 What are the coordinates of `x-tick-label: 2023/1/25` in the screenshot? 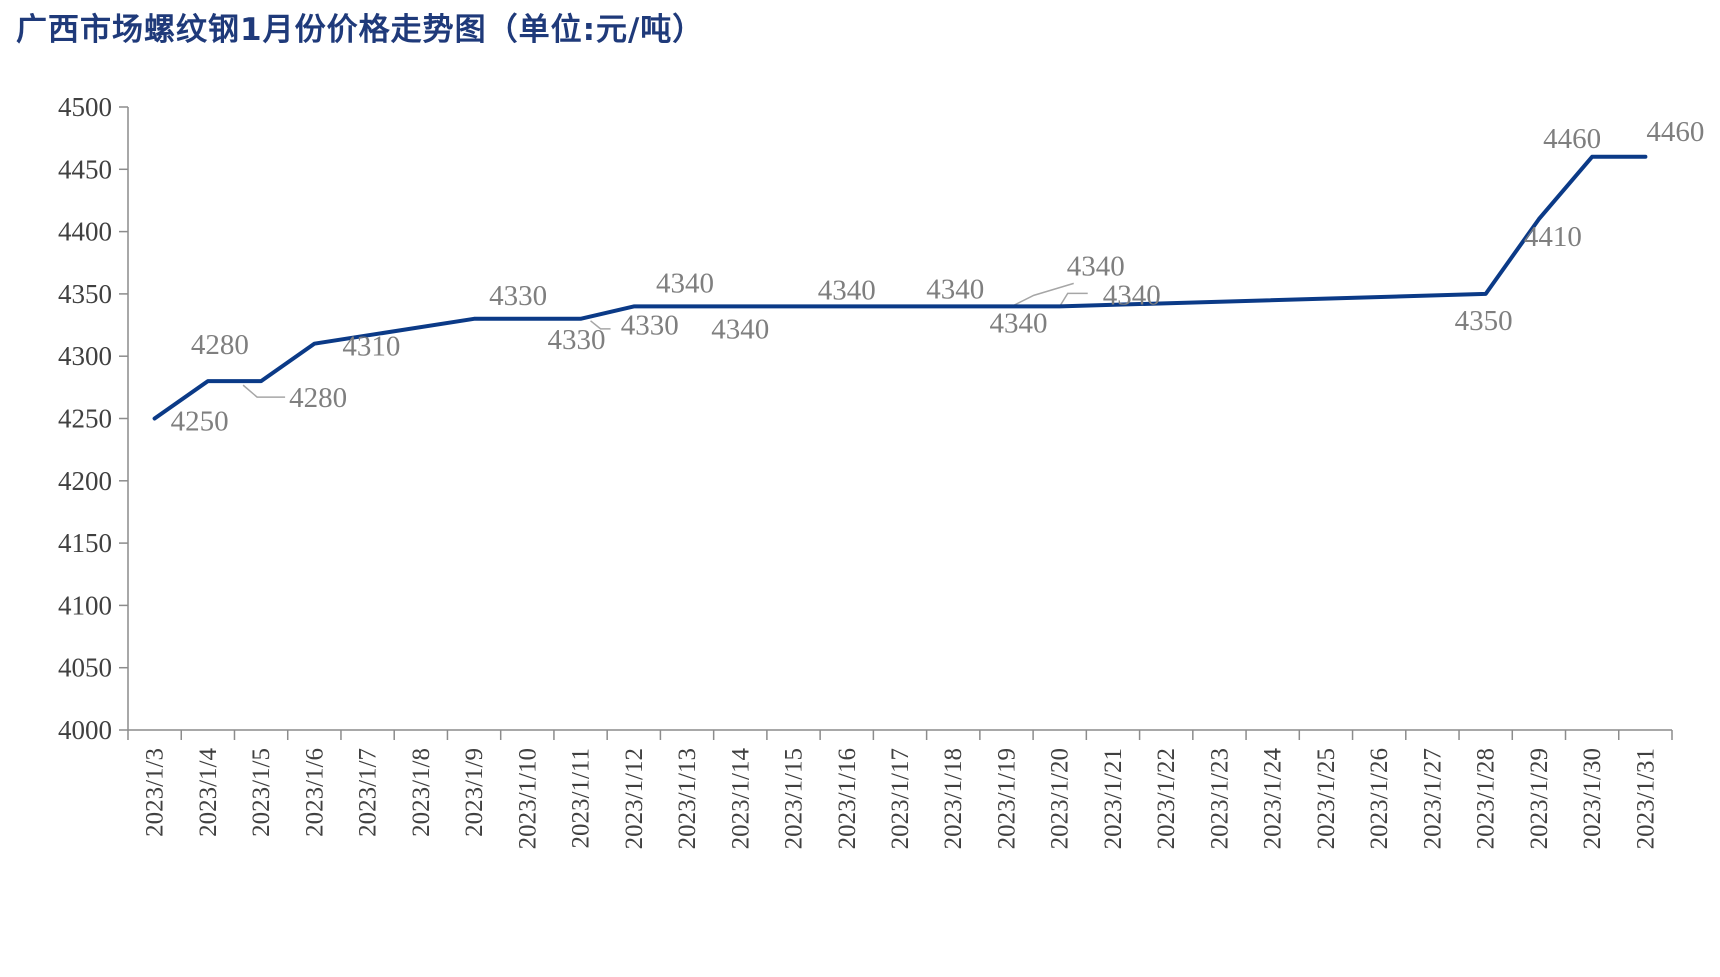 It's located at (1326, 798).